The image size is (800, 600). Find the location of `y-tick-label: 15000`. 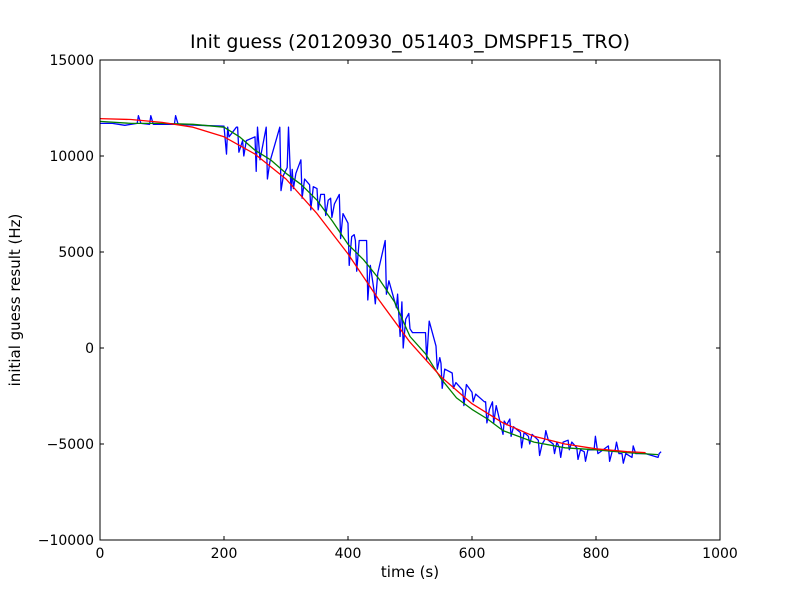

y-tick-label: 15000 is located at coordinates (71, 61).